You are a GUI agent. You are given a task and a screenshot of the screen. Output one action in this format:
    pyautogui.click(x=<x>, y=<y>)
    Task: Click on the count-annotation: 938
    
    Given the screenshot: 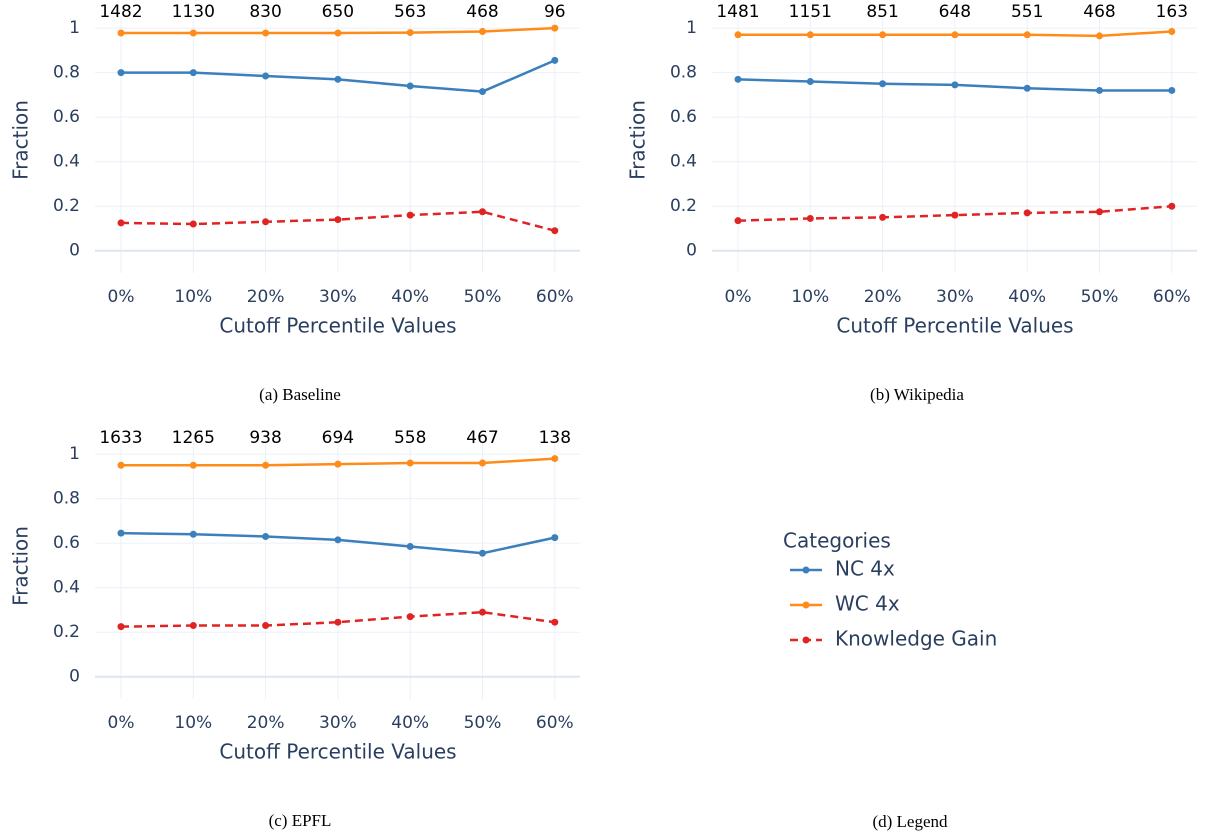 What is the action you would take?
    pyautogui.click(x=265, y=438)
    